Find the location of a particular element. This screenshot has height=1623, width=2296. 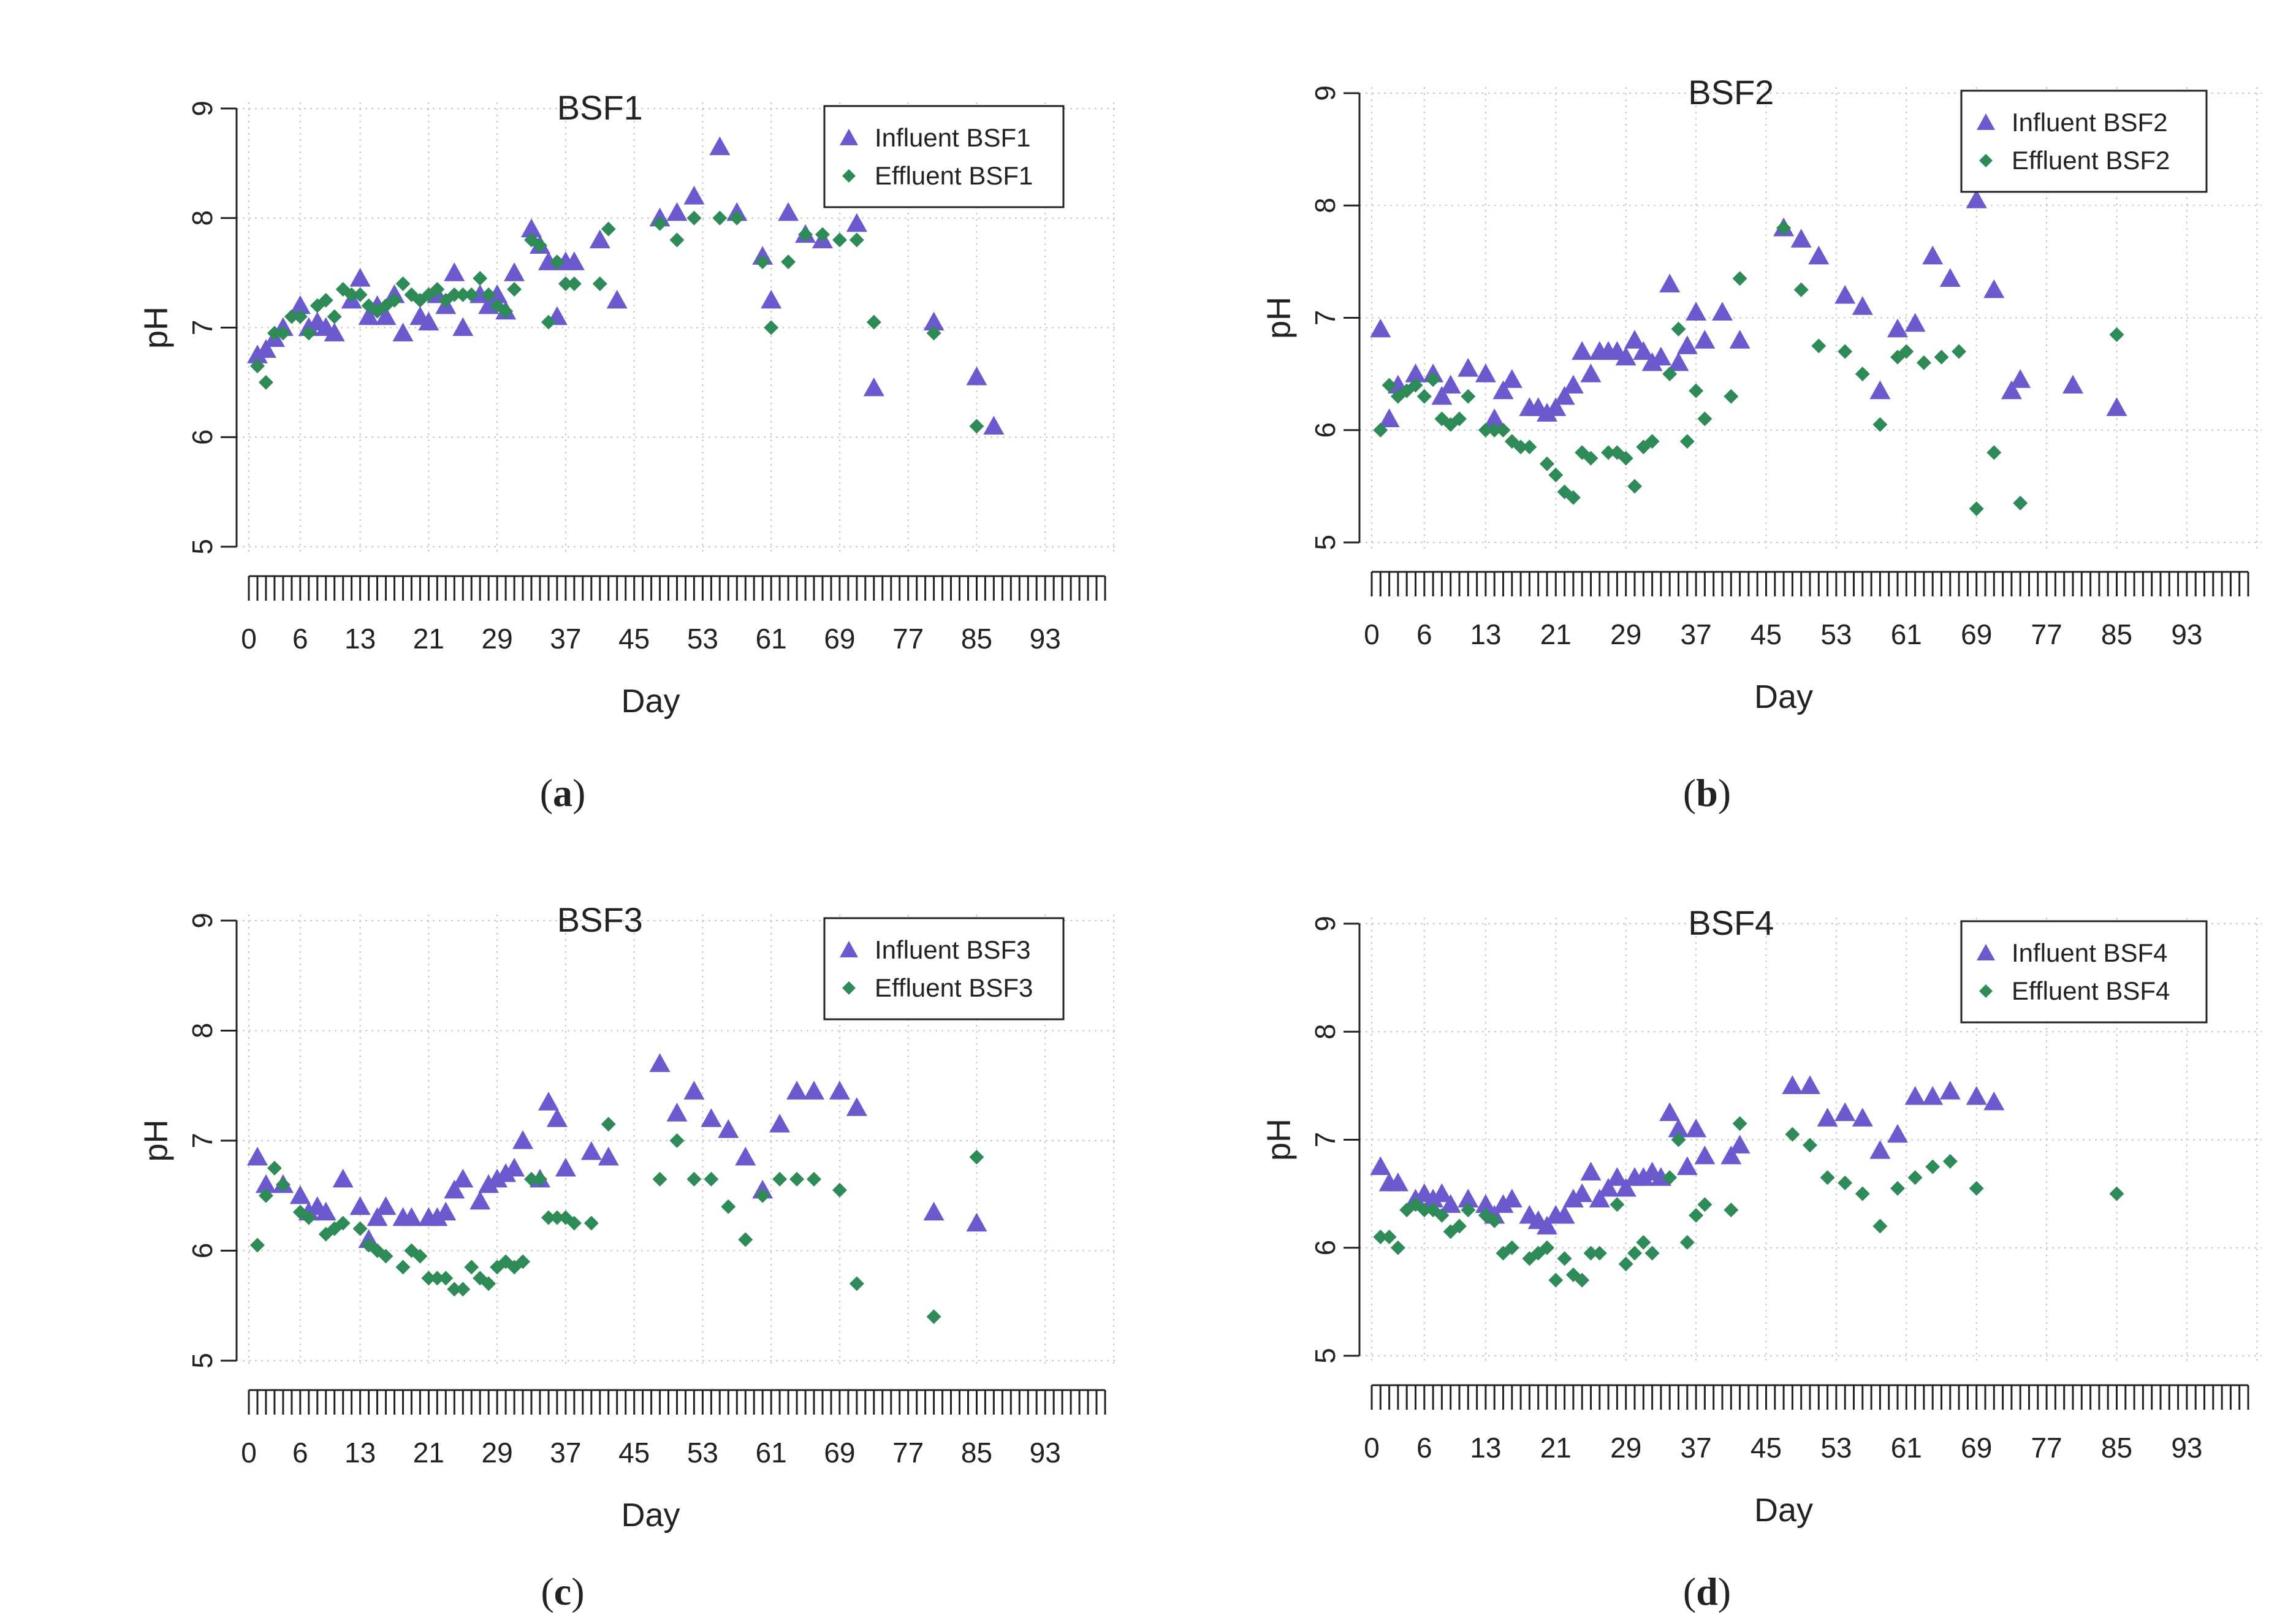

x-tick-label: 85 is located at coordinates (976, 1453).